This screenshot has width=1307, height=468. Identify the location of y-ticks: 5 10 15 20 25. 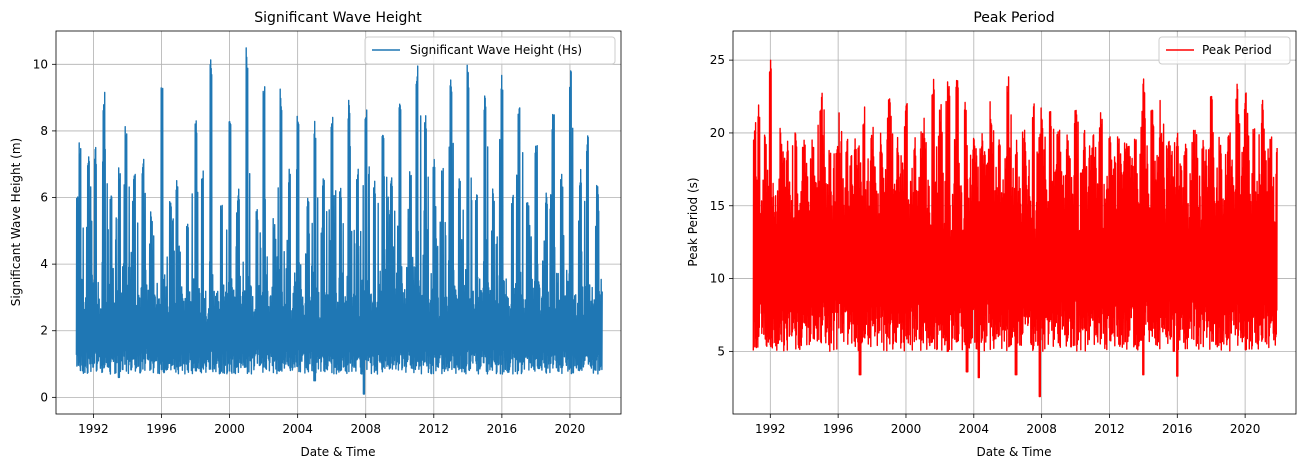
(721, 205).